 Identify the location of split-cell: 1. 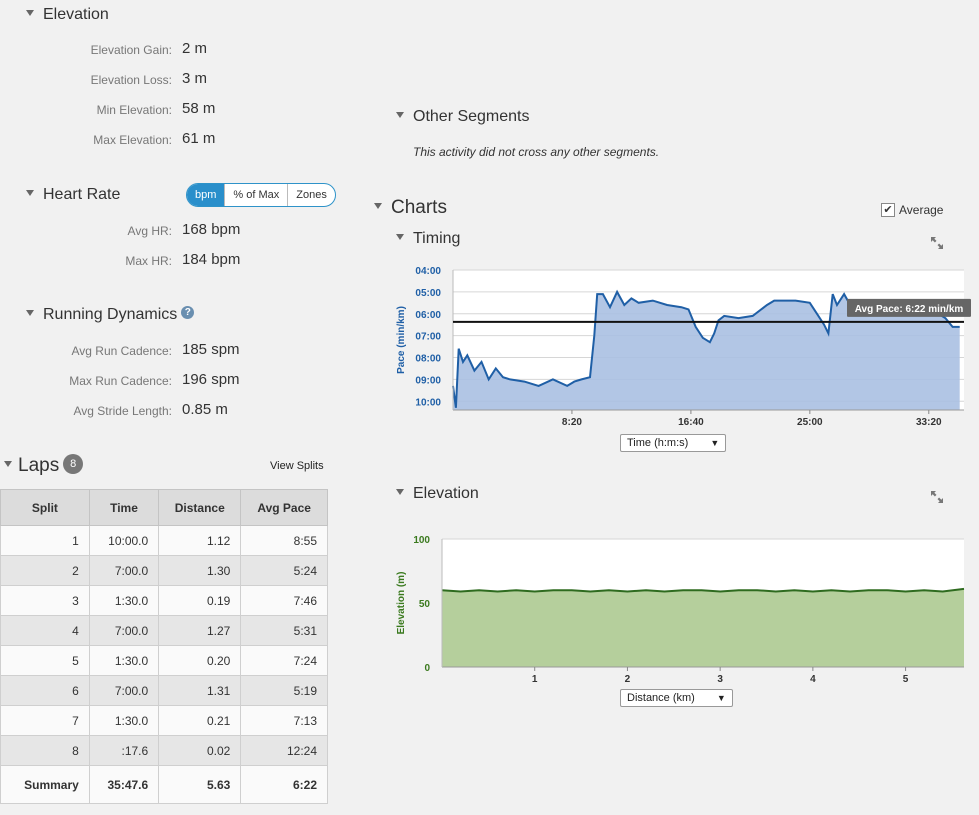
(45, 540).